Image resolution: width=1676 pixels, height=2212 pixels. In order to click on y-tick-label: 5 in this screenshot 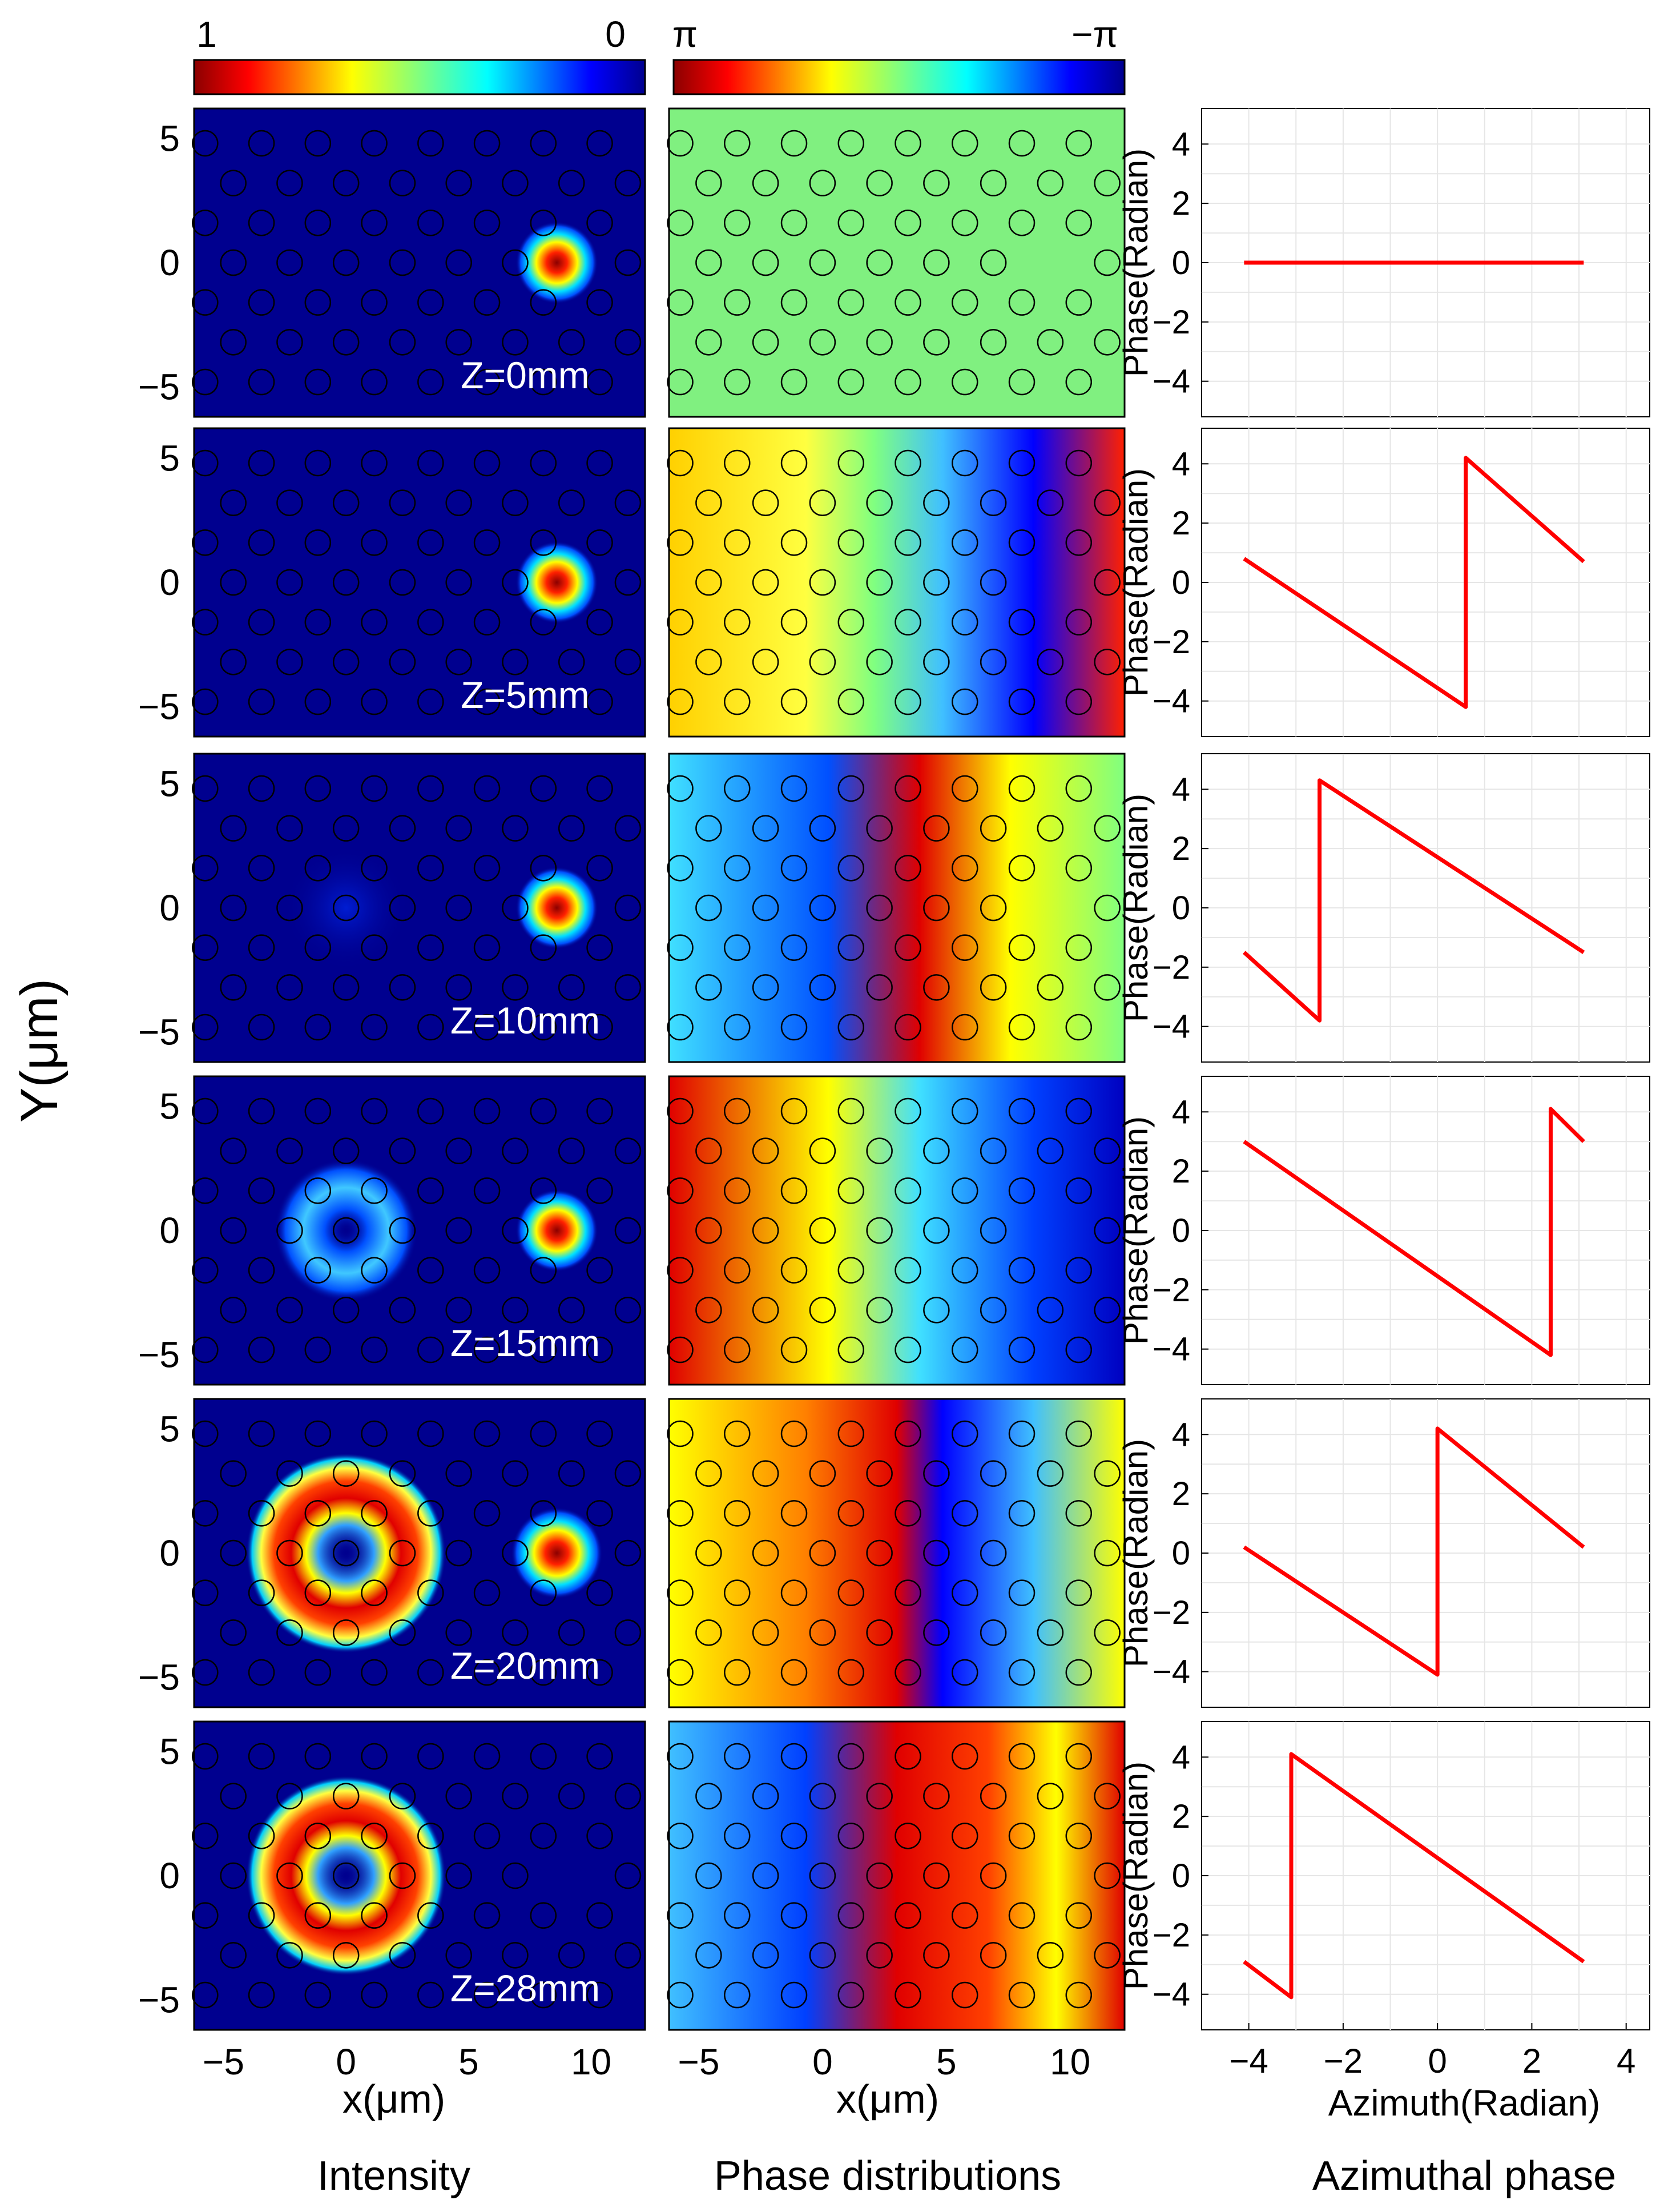, I will do `click(169, 783)`.